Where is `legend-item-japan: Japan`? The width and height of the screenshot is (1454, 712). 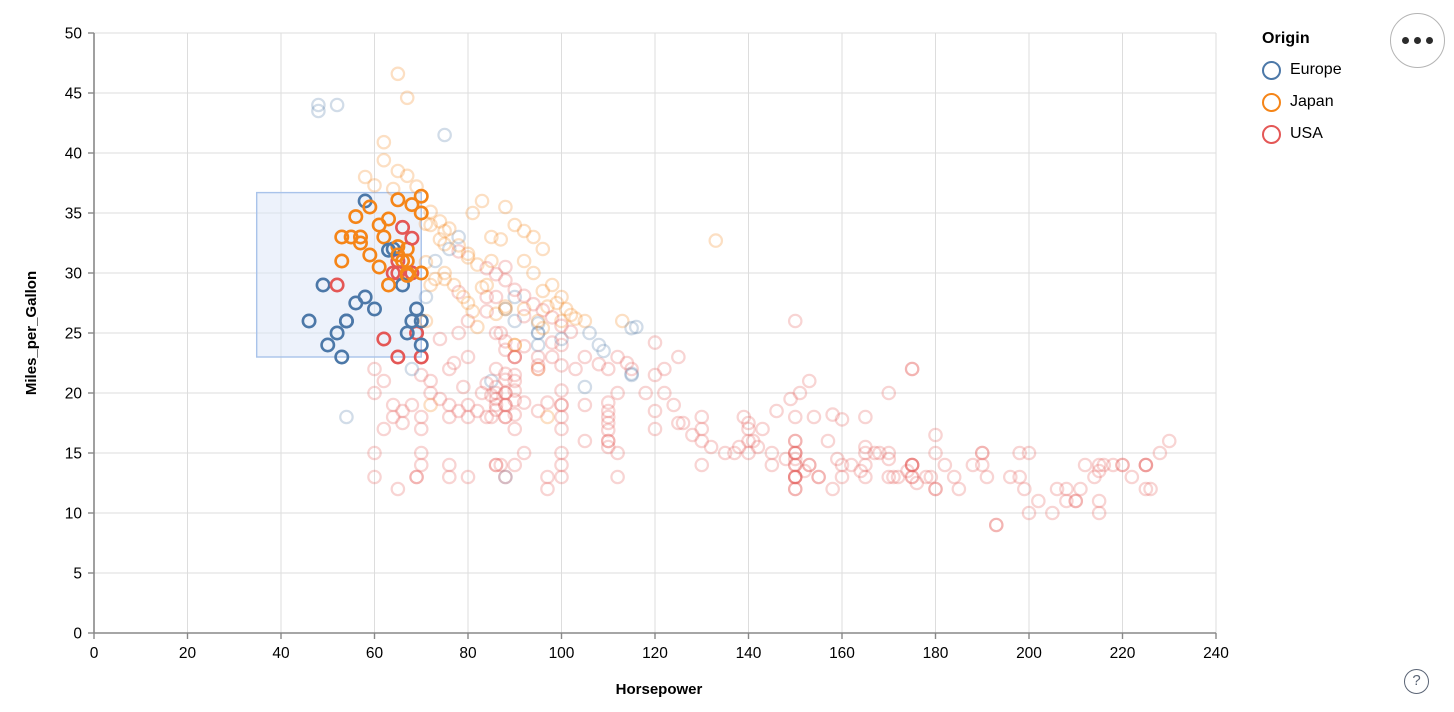 legend-item-japan: Japan is located at coordinates (1302, 102).